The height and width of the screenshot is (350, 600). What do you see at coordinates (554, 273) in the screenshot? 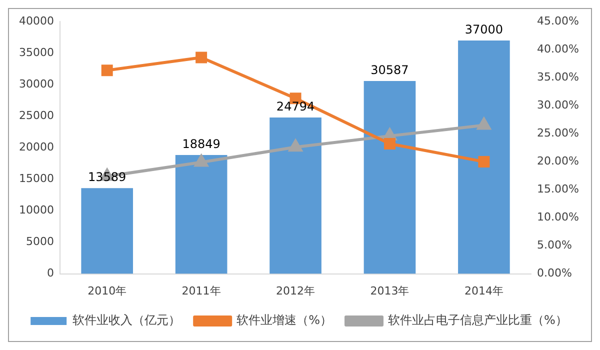
I see `y2-tick-label: 0.00%` at bounding box center [554, 273].